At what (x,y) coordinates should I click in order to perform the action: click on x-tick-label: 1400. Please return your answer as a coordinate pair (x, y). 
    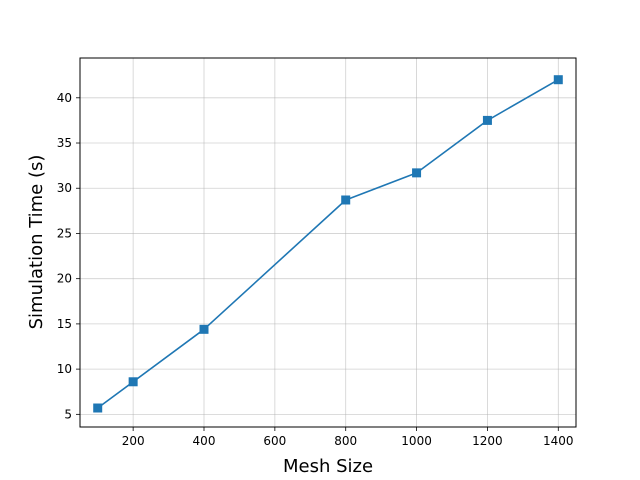
    Looking at the image, I should click on (558, 441).